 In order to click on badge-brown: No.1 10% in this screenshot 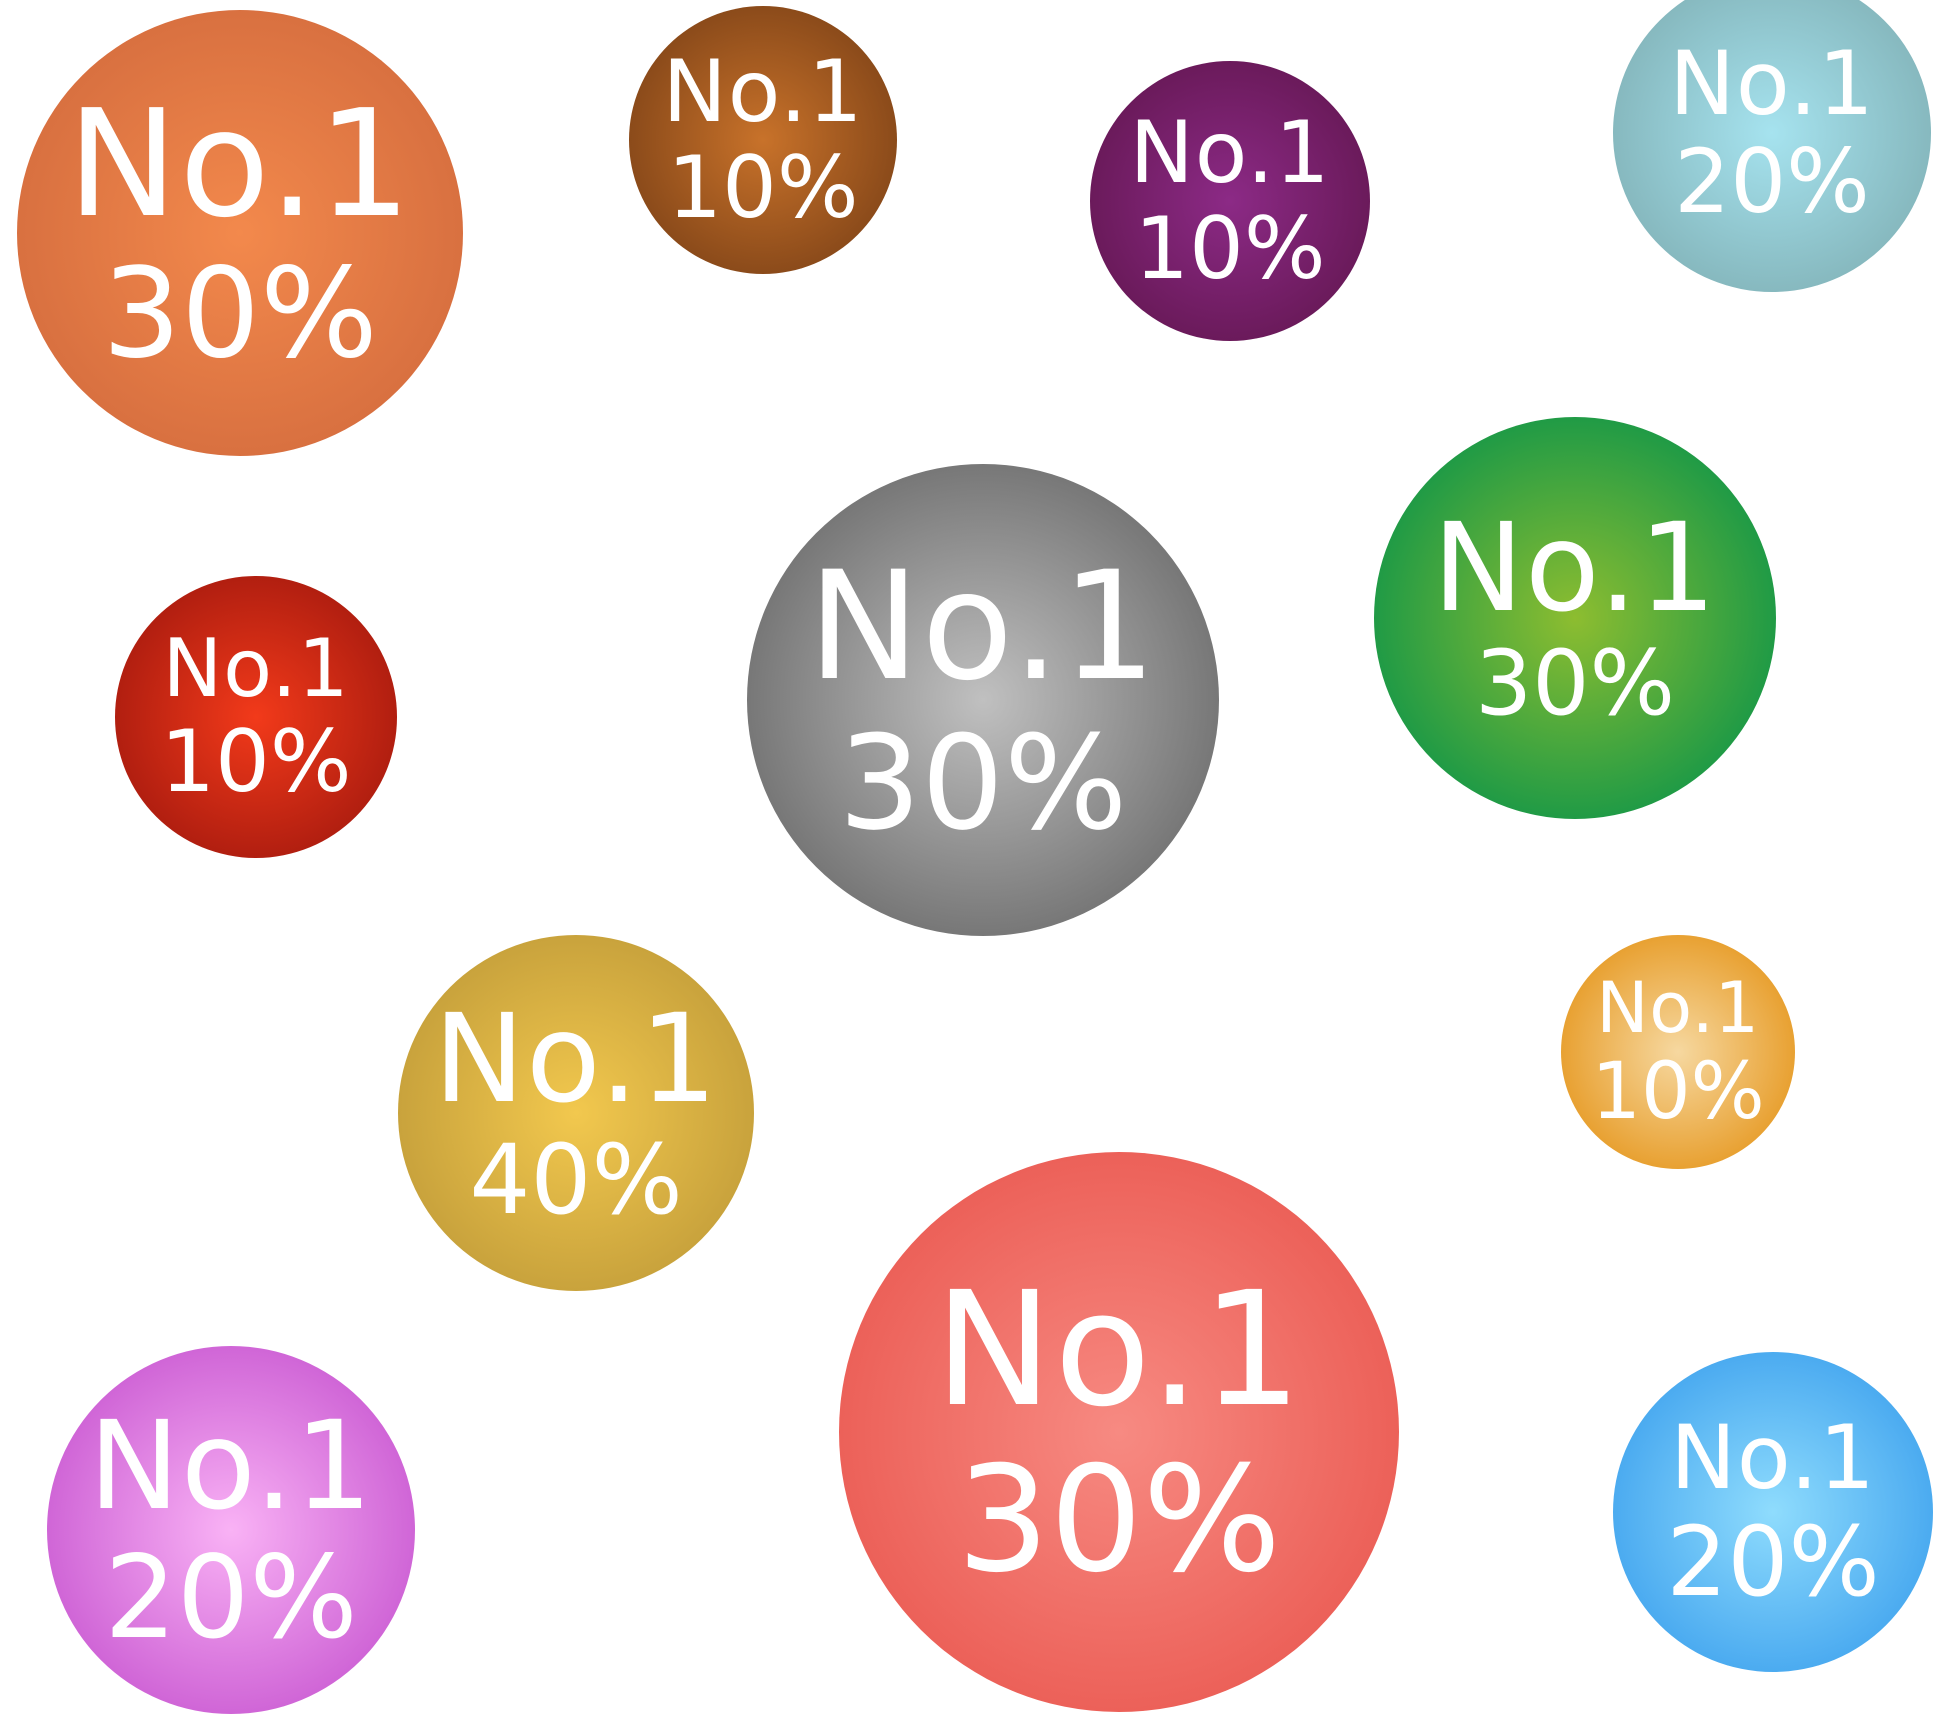, I will do `click(763, 140)`.